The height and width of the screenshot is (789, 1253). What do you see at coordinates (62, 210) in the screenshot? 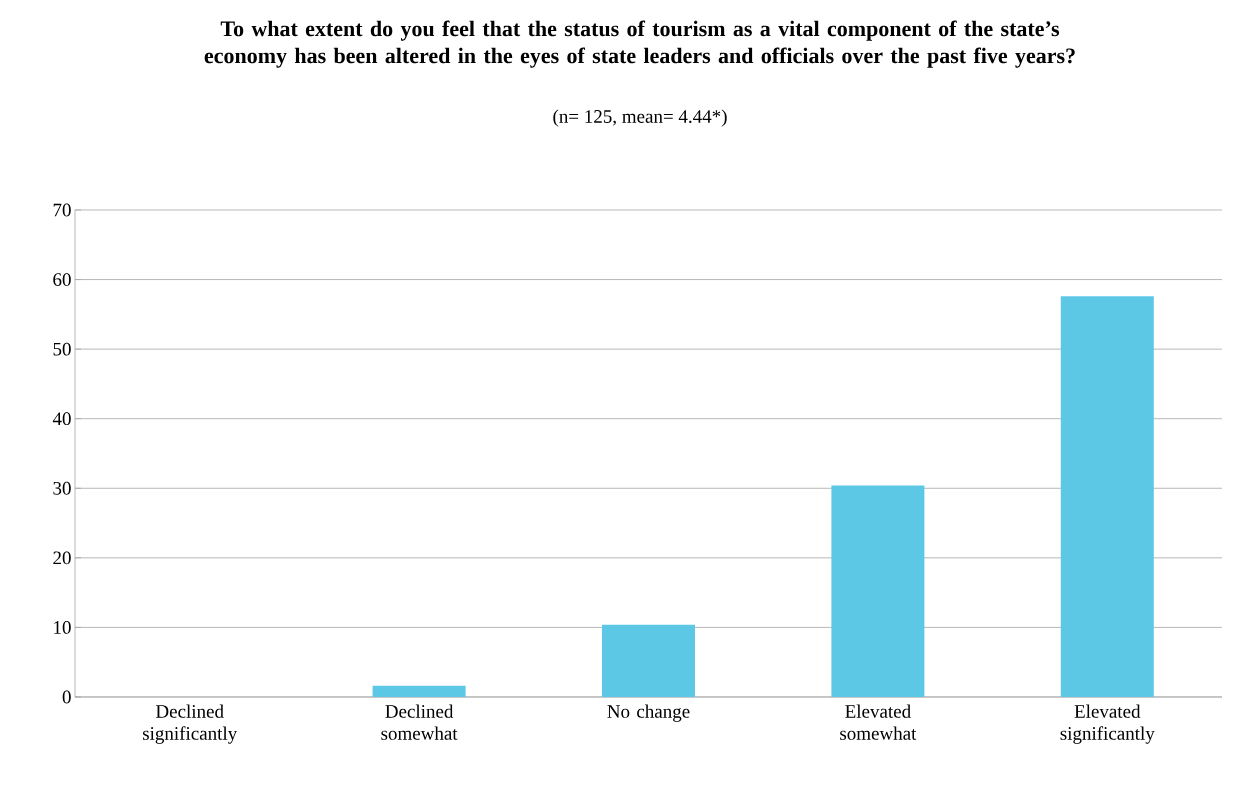
I see `y-tick-label: 70` at bounding box center [62, 210].